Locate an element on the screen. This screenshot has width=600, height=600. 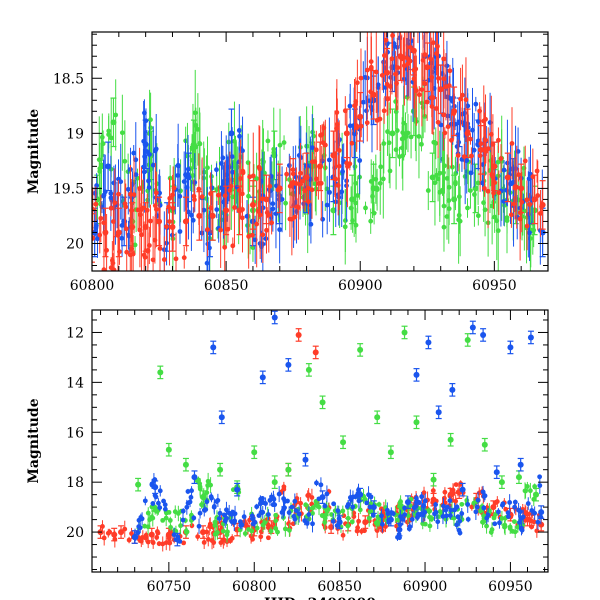
top-y-axis-label: Magnitude is located at coordinates (34, 151).